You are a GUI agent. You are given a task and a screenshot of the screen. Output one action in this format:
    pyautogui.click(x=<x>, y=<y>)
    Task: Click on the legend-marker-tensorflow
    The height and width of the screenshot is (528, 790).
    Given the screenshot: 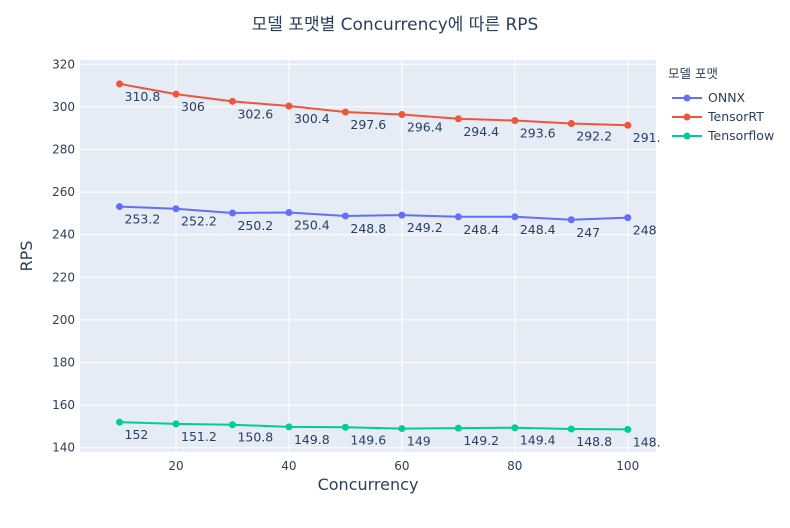 What is the action you would take?
    pyautogui.click(x=687, y=136)
    